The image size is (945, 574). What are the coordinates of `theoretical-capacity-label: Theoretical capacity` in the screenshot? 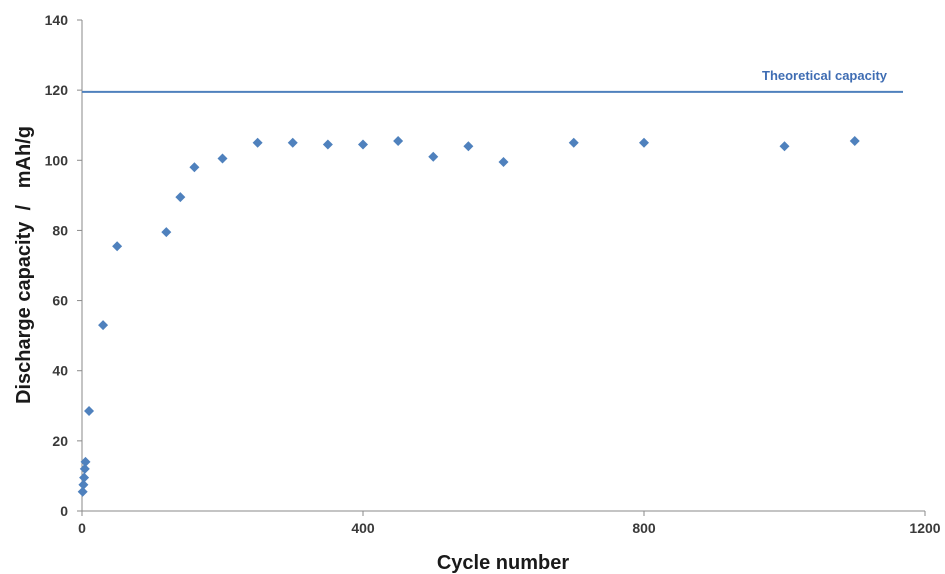 It's located at (825, 75).